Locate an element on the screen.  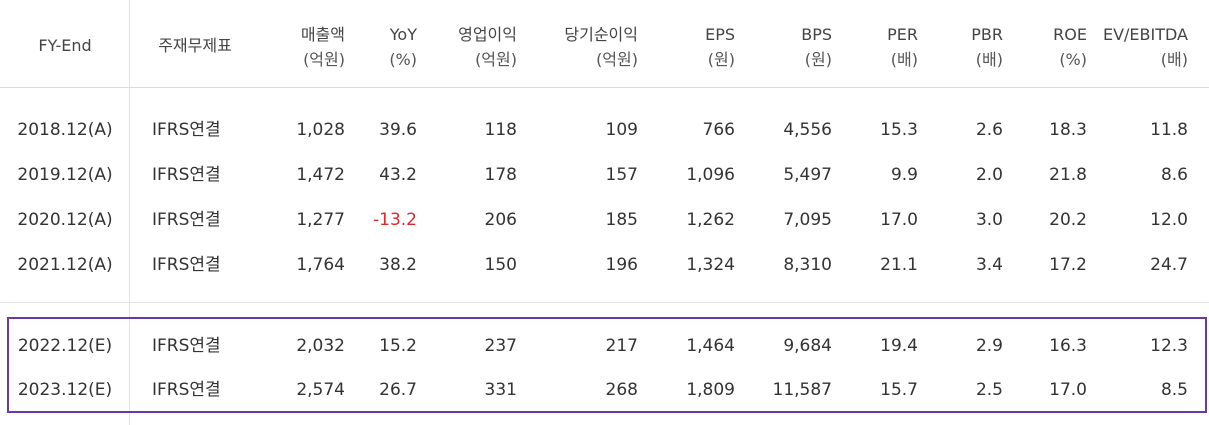
table-cell-sales: 1,277 is located at coordinates (320, 220).